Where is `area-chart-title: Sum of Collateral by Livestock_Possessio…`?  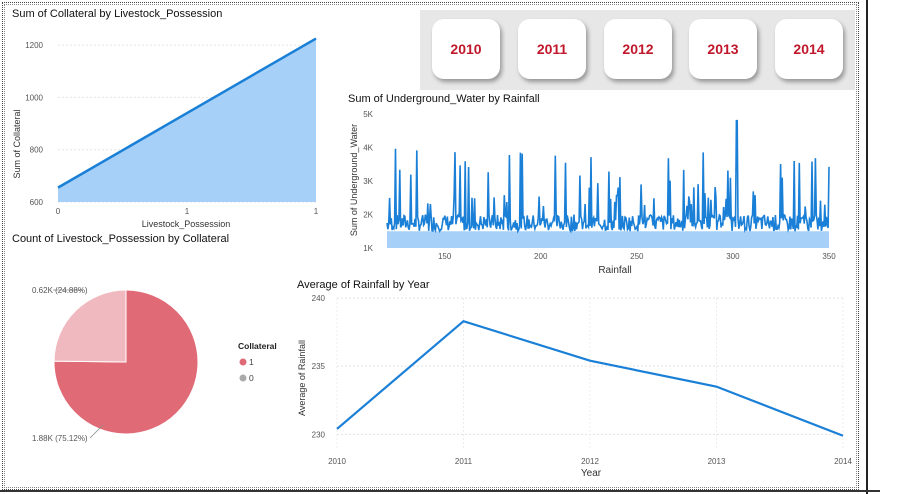 area-chart-title: Sum of Collateral by Livestock_Possessio… is located at coordinates (117, 14).